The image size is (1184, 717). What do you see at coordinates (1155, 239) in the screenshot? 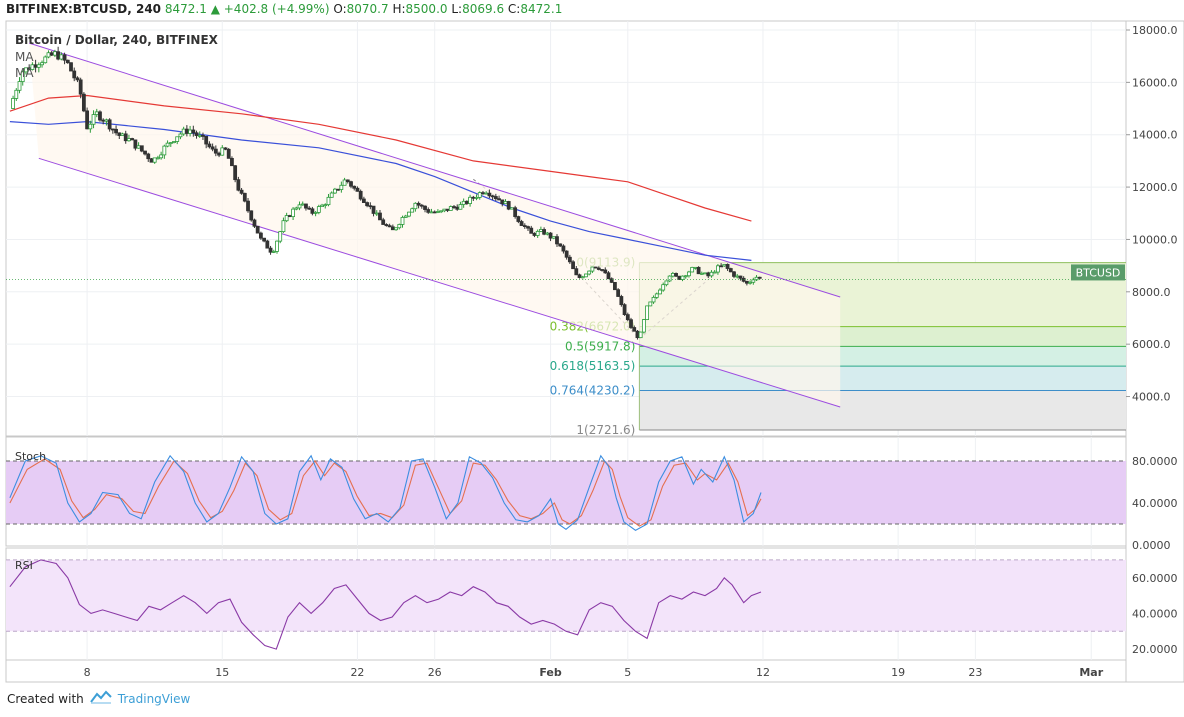
I see `price-tick-label-4: 10000.0` at bounding box center [1155, 239].